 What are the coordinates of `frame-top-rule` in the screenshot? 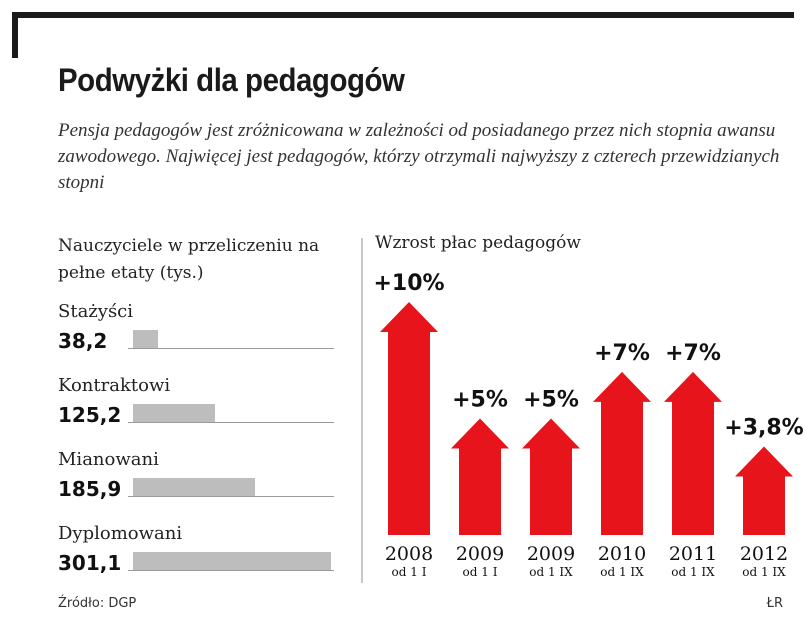 It's located at (403, 15).